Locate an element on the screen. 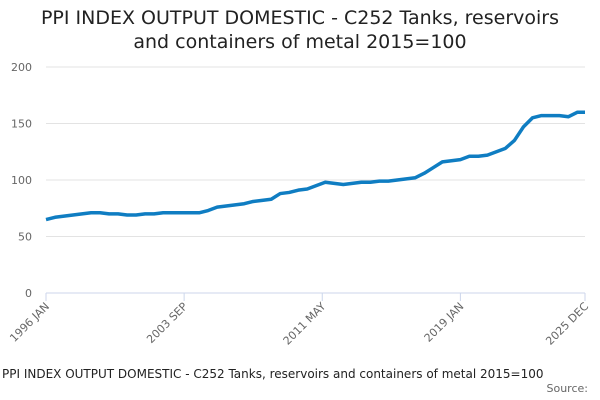 The image size is (600, 400). source: Source: is located at coordinates (568, 388).